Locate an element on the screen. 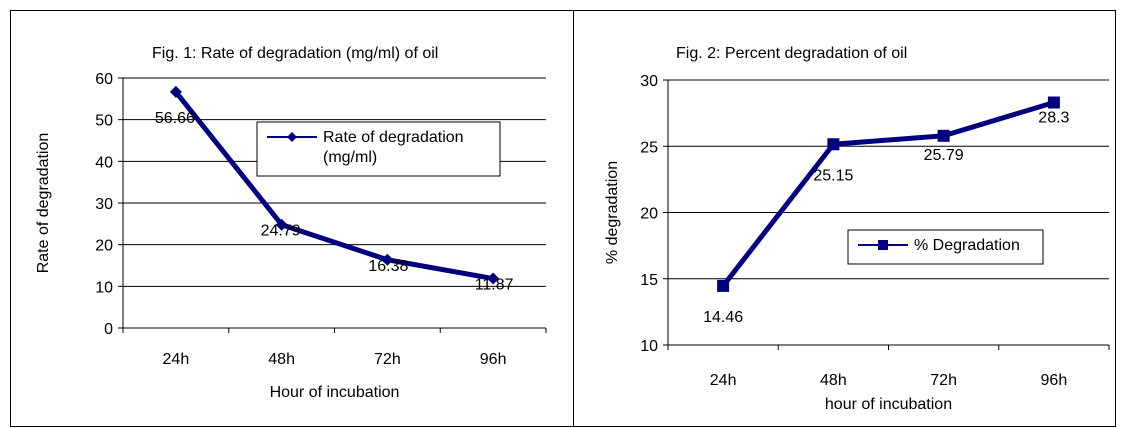 This screenshot has height=428, width=1126. data-label: 14.46 is located at coordinates (723, 317).